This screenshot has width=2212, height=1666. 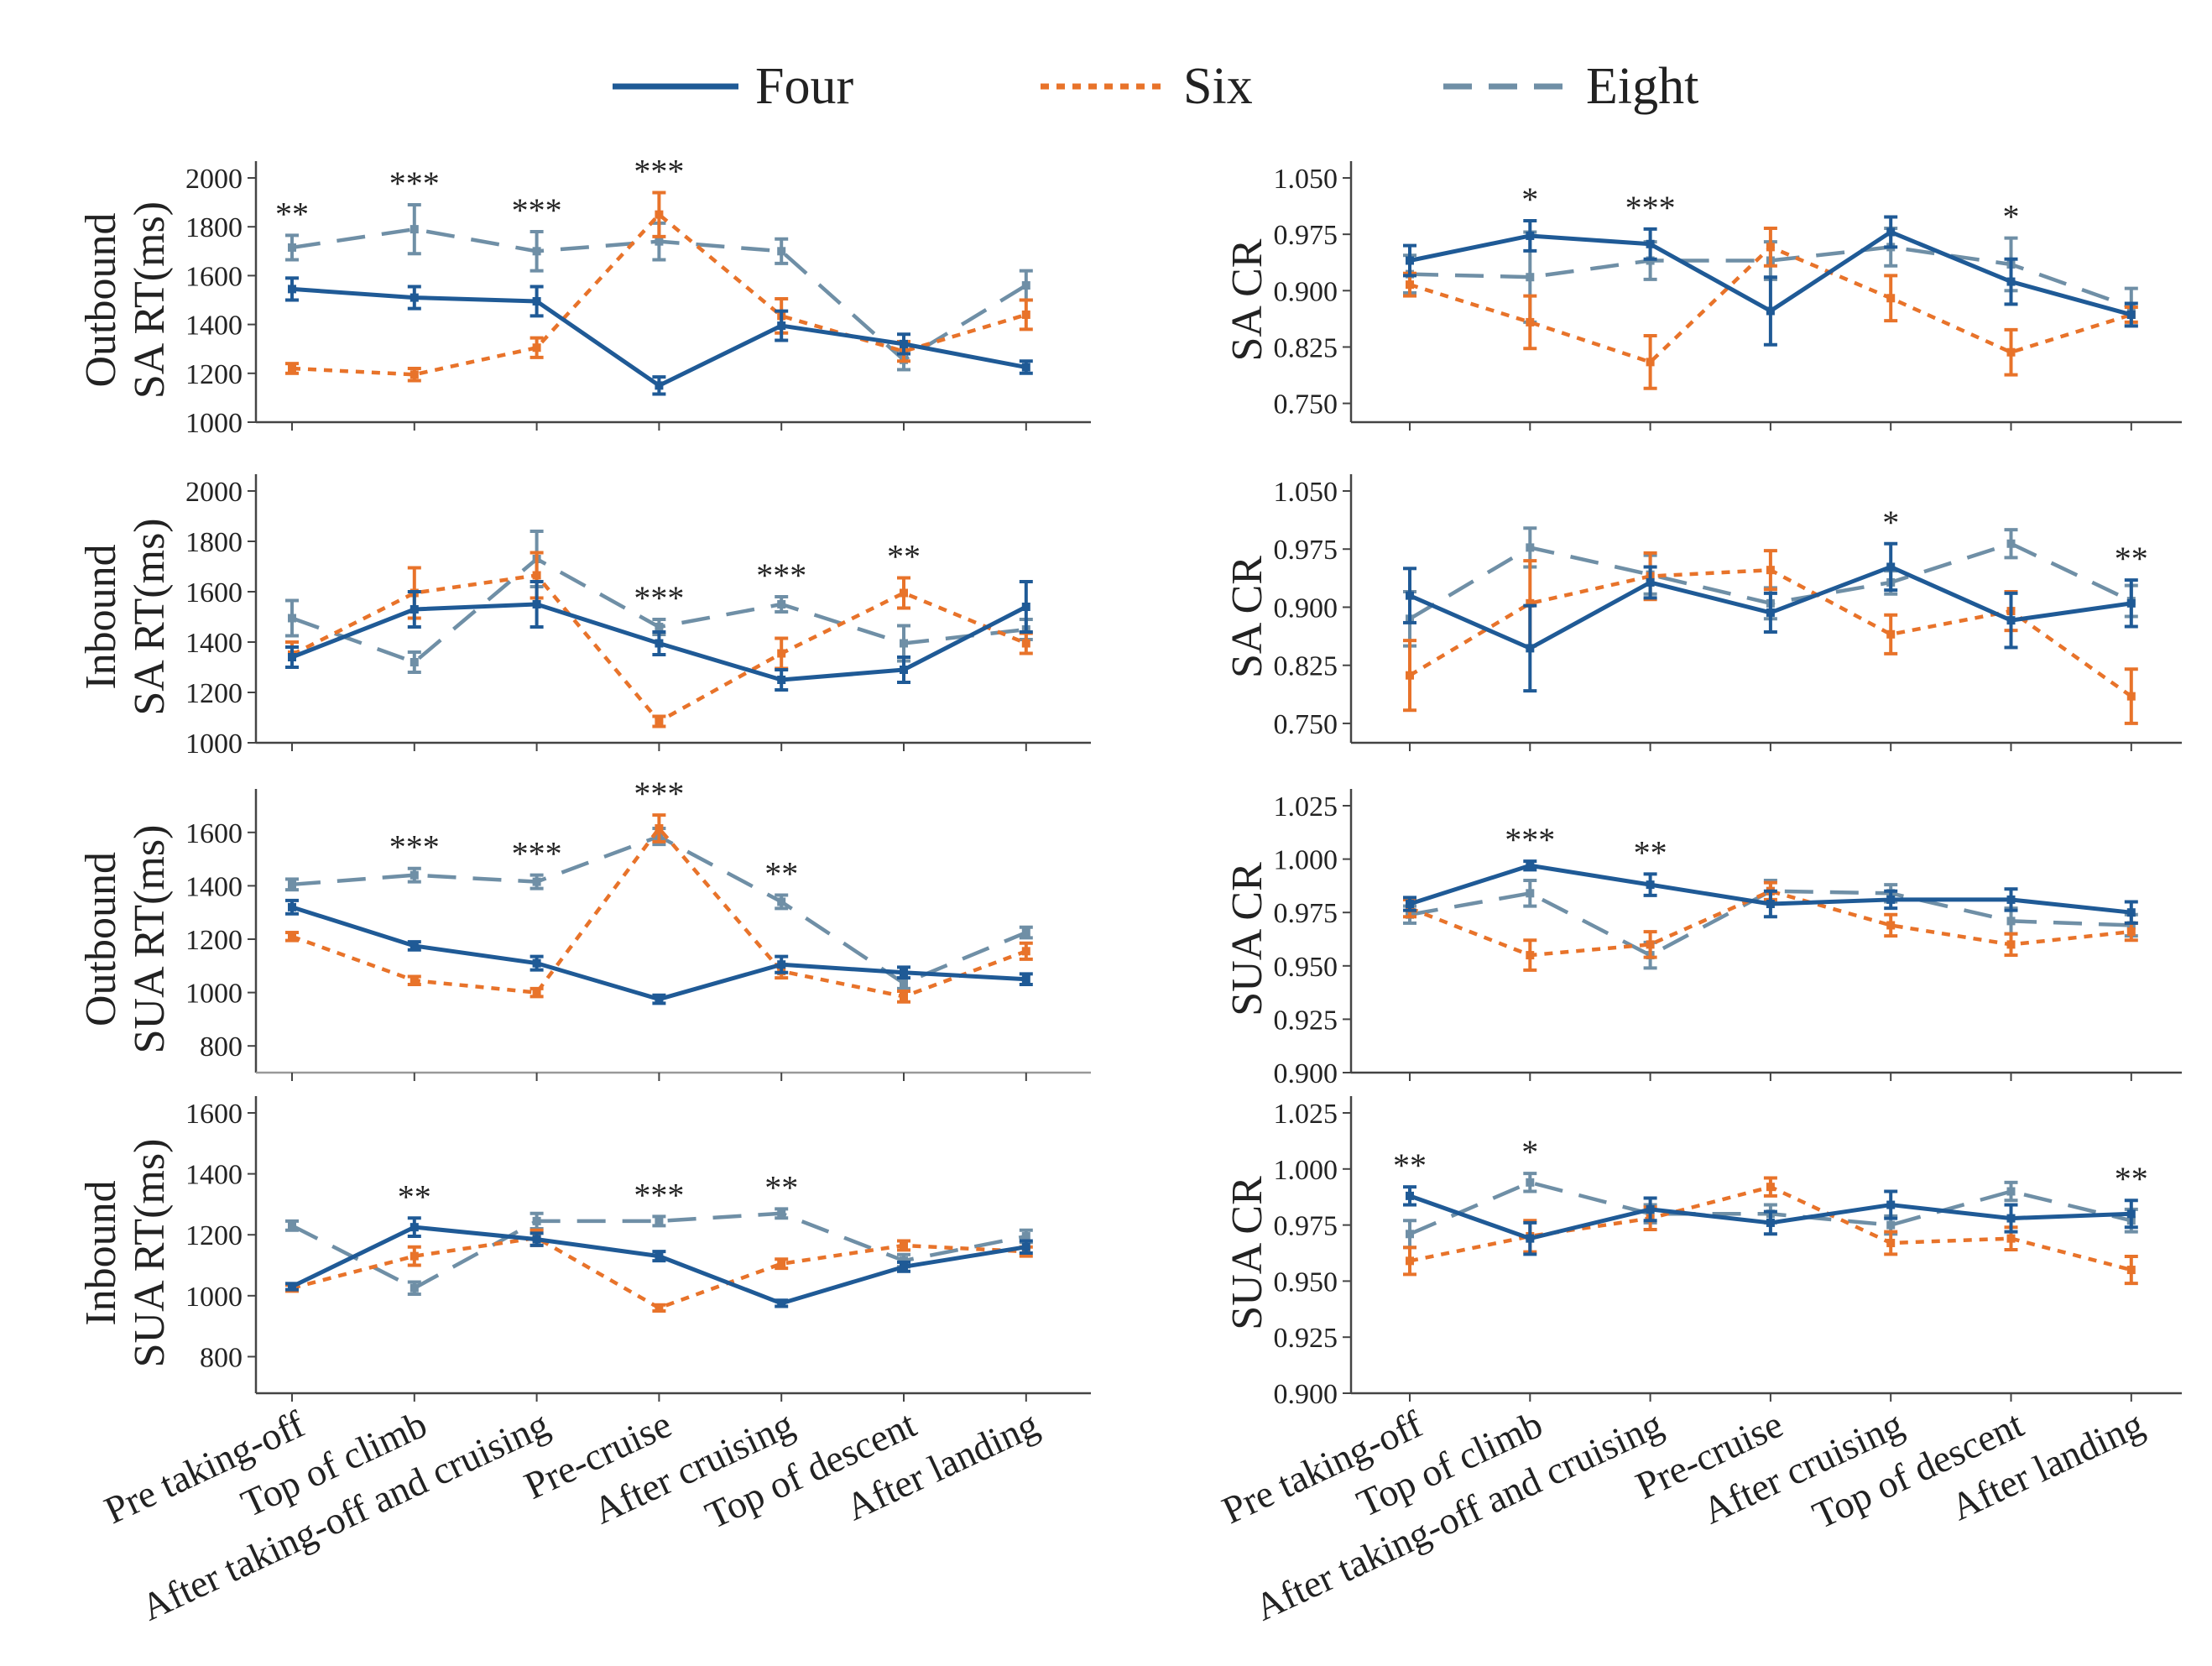 What do you see at coordinates (1306, 967) in the screenshot?
I see `y-tick-label: 0.950` at bounding box center [1306, 967].